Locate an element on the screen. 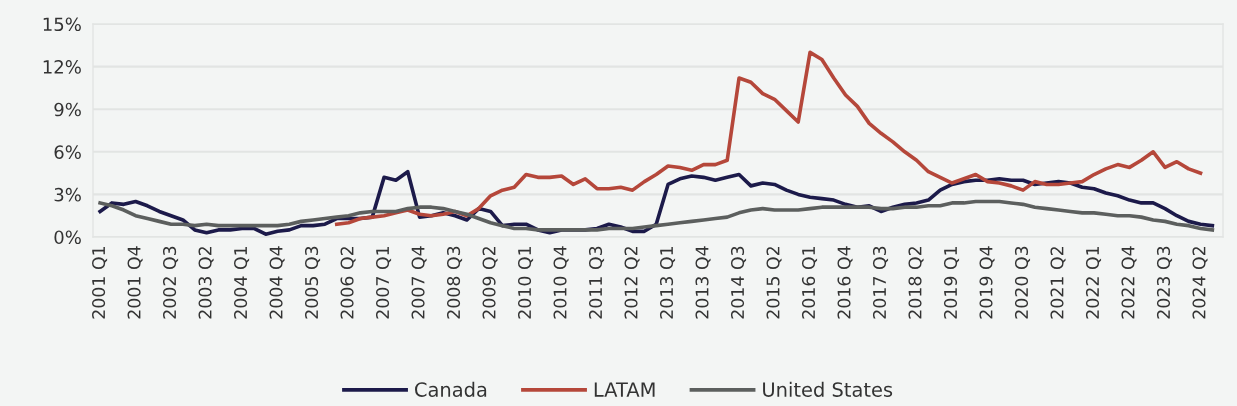 Image resolution: width=1237 pixels, height=406 pixels. x-tick-label: 2007 Q4 is located at coordinates (419, 282).